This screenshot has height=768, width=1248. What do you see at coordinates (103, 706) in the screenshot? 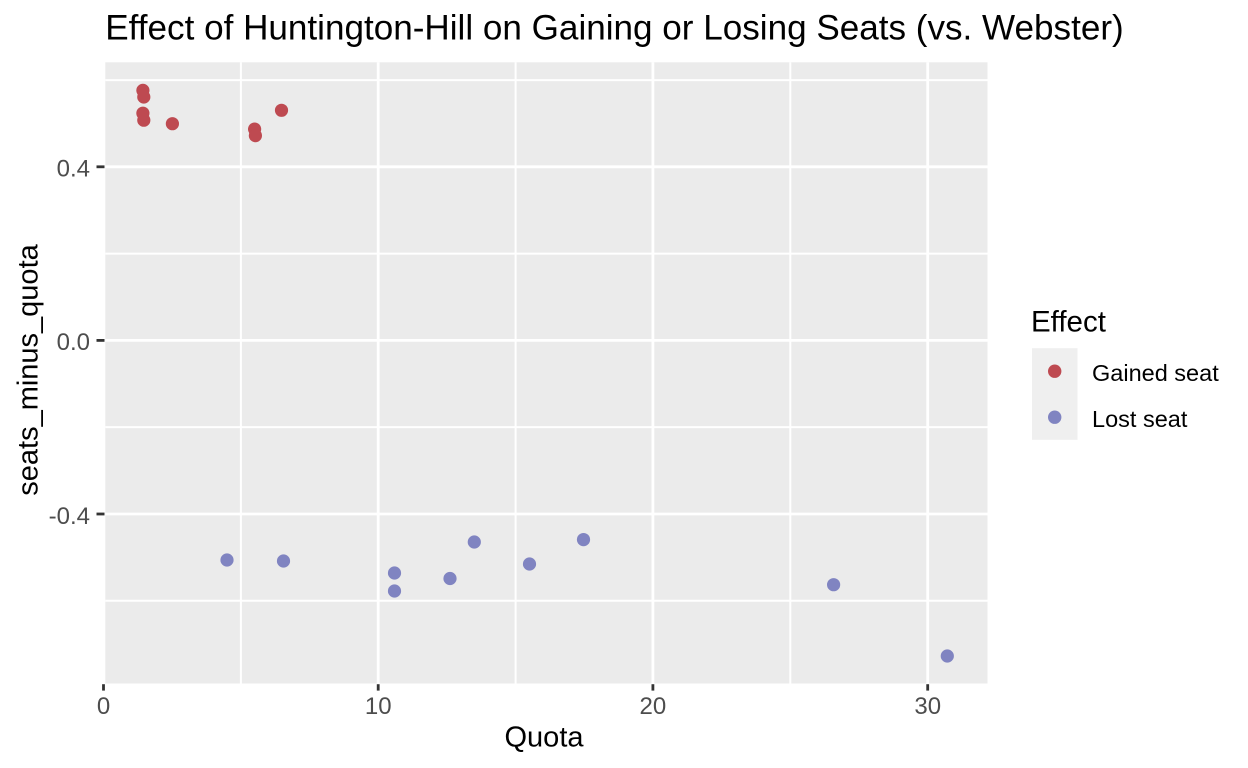
I see `svg-text: 0` at bounding box center [103, 706].